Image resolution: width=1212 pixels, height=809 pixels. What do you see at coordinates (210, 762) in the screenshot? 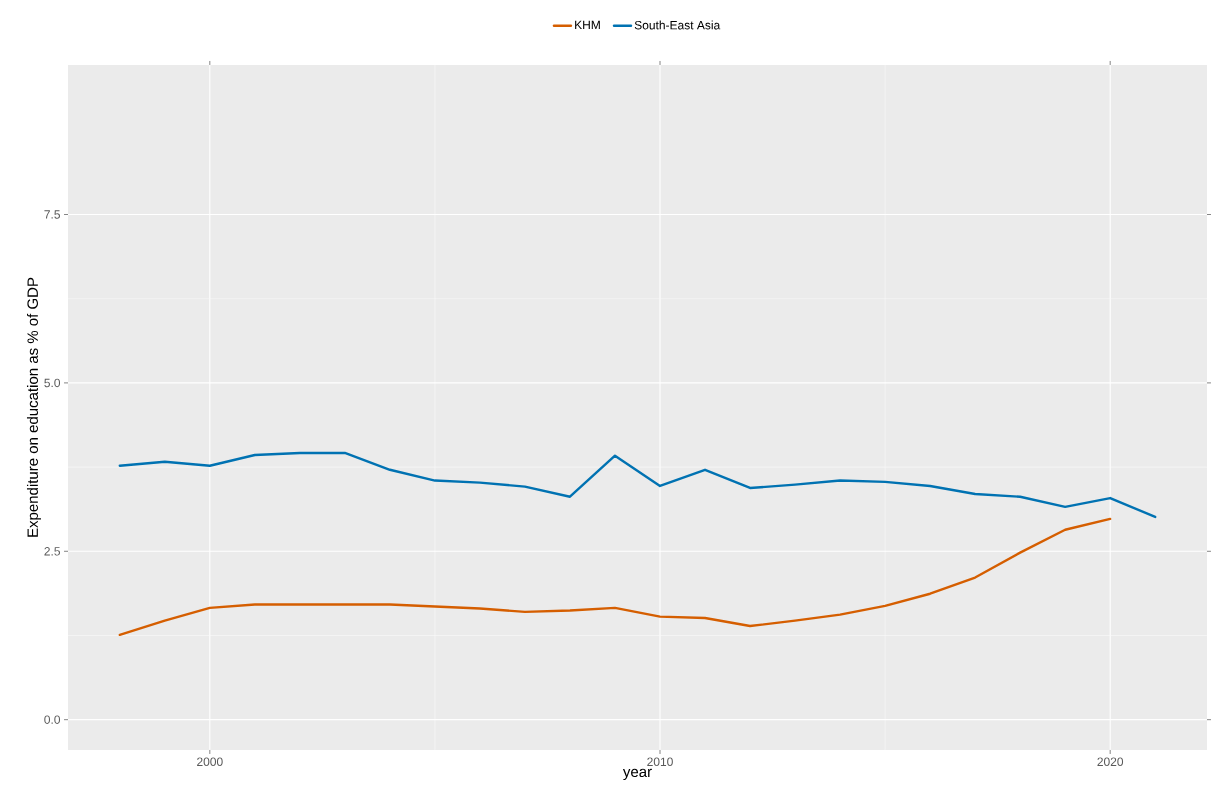
I see `x-tick-label: 2000` at bounding box center [210, 762].